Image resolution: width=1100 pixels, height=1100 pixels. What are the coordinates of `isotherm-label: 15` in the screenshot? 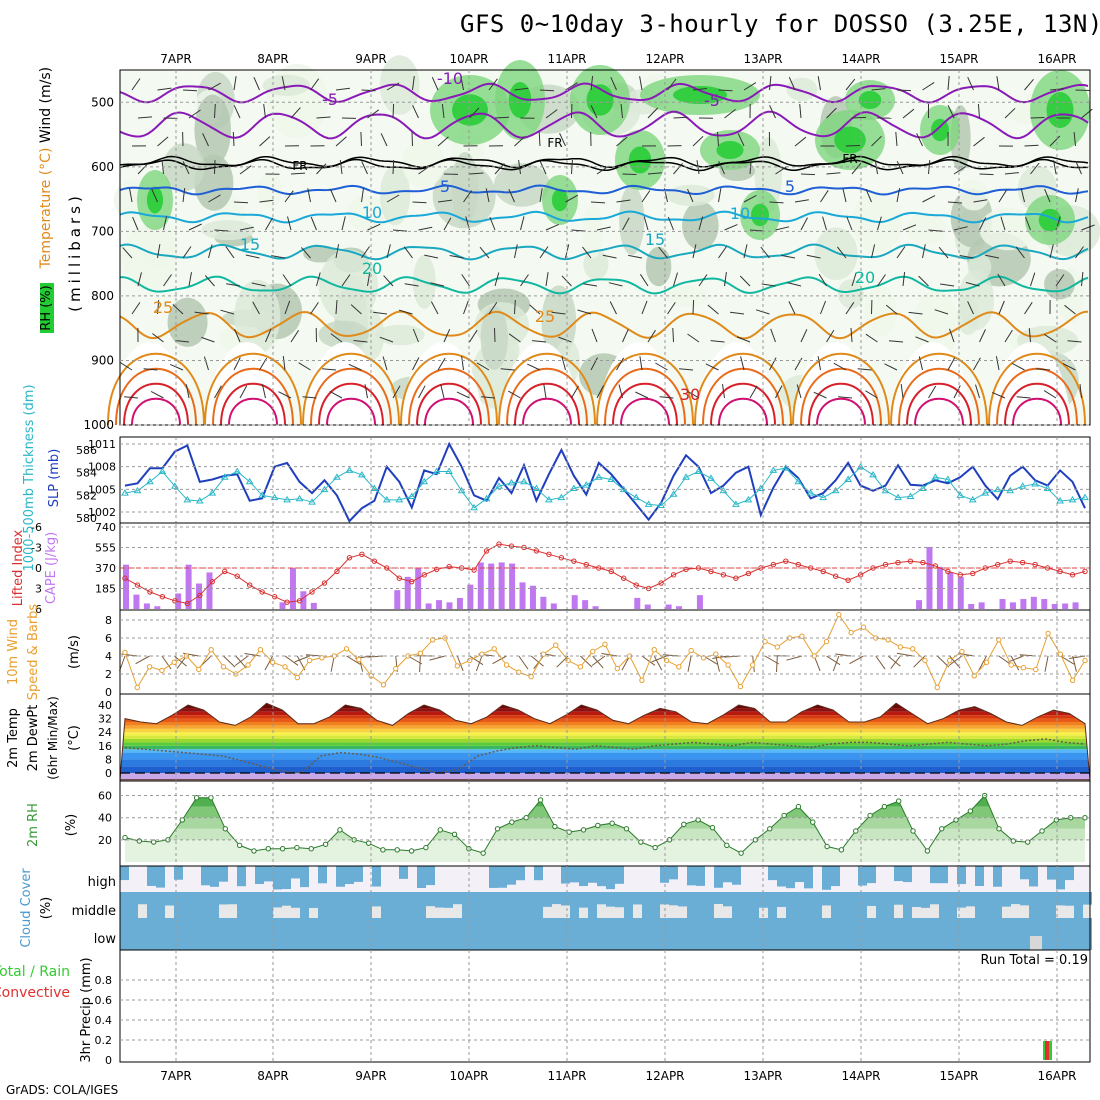 It's located at (250, 244).